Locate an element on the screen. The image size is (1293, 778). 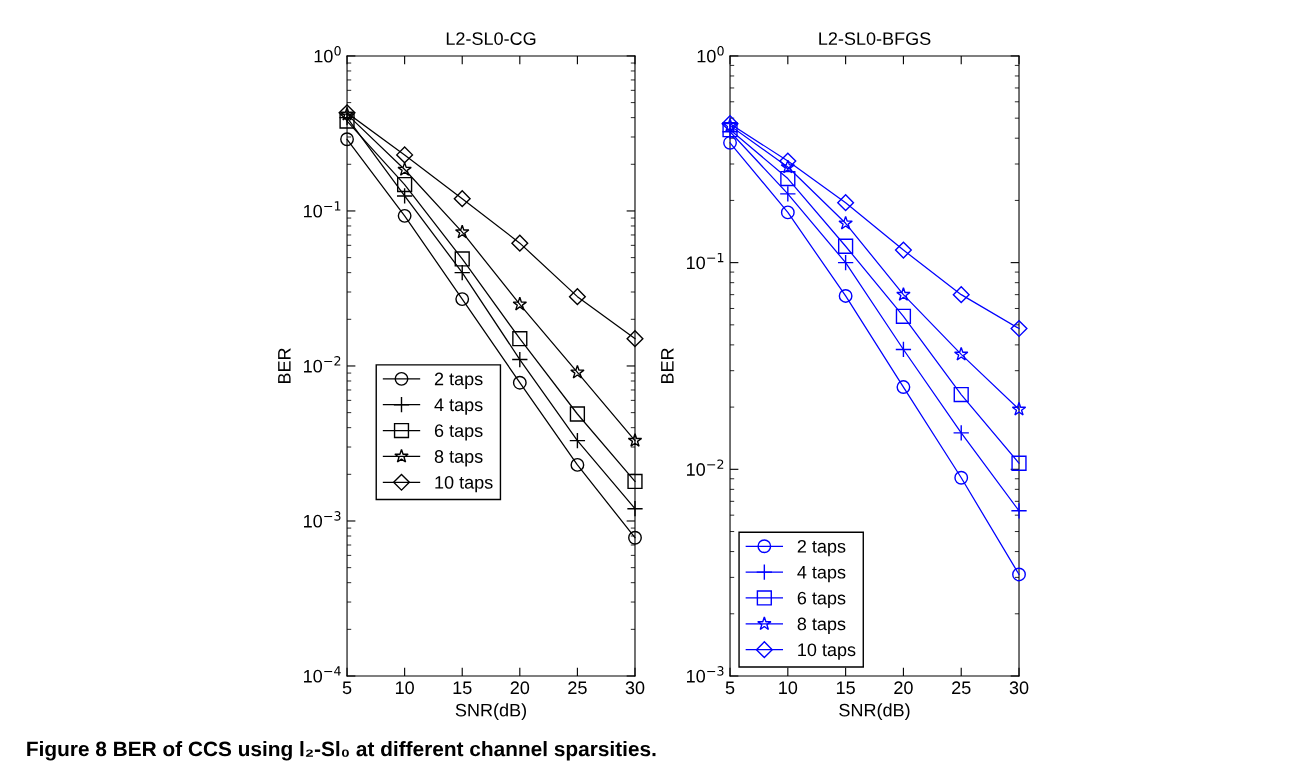
caption: Figure 8 BER of CCS using l₂-Sl₀ at different channel sparsities. is located at coordinates (341, 751).